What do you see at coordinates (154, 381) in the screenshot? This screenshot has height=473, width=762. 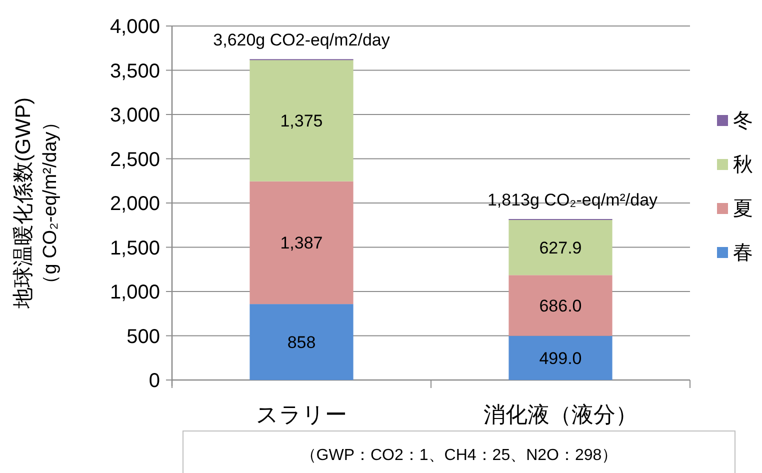 I see `y-tick-label: 0` at bounding box center [154, 381].